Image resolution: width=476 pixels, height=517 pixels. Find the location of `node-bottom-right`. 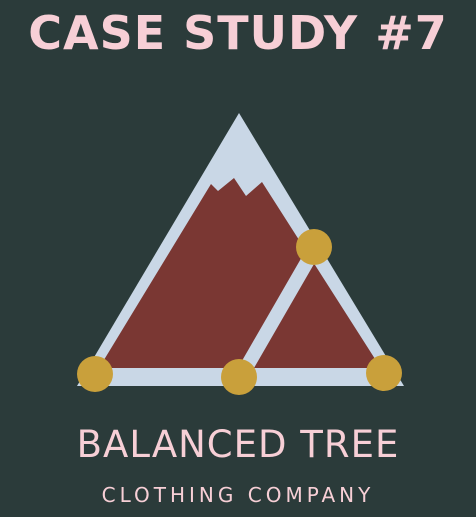

node-bottom-right is located at coordinates (384, 373).